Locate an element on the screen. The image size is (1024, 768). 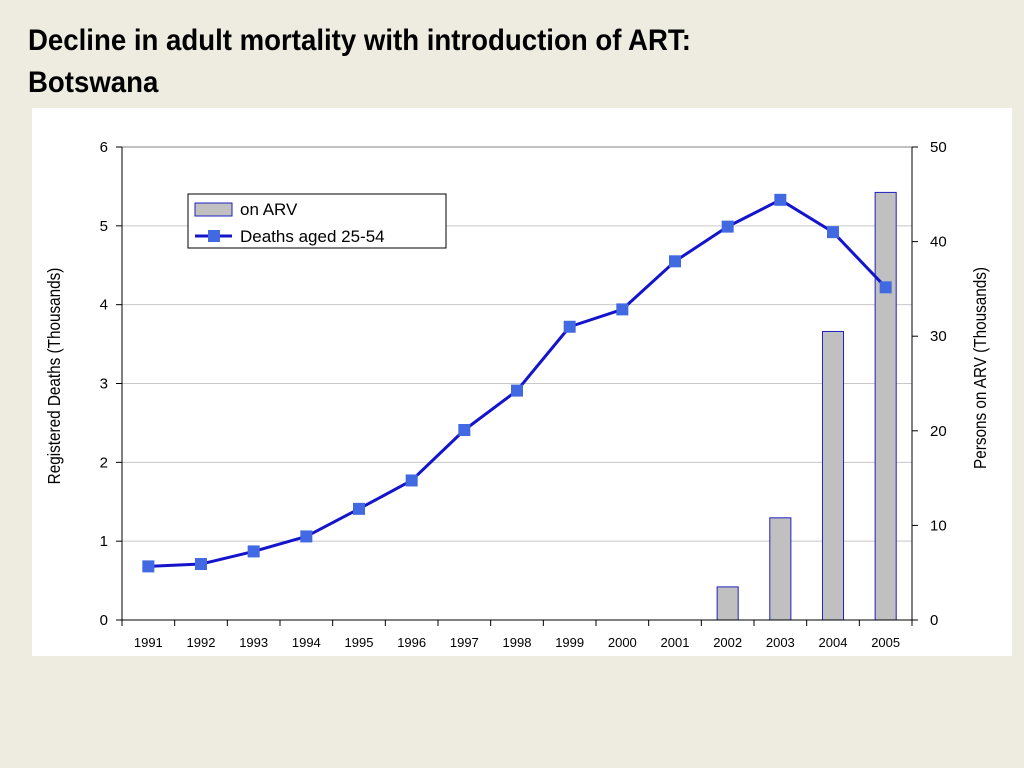
bar-on-arv-2003 is located at coordinates (780, 569).